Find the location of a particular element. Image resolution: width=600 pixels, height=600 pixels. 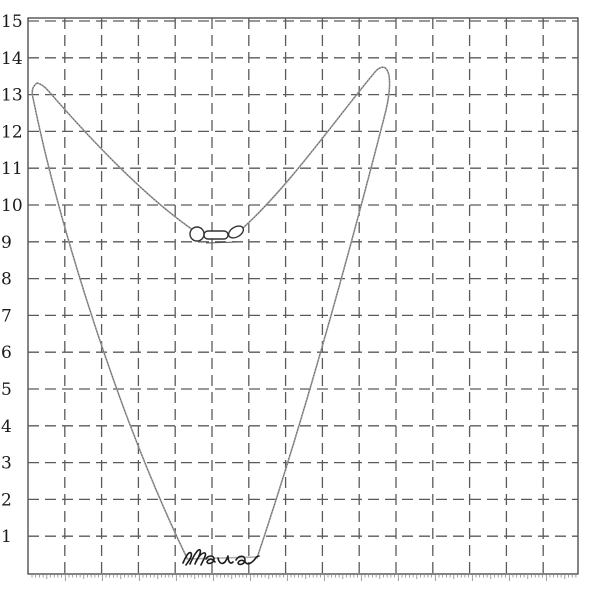

scale-label: 10 is located at coordinates (12, 206).